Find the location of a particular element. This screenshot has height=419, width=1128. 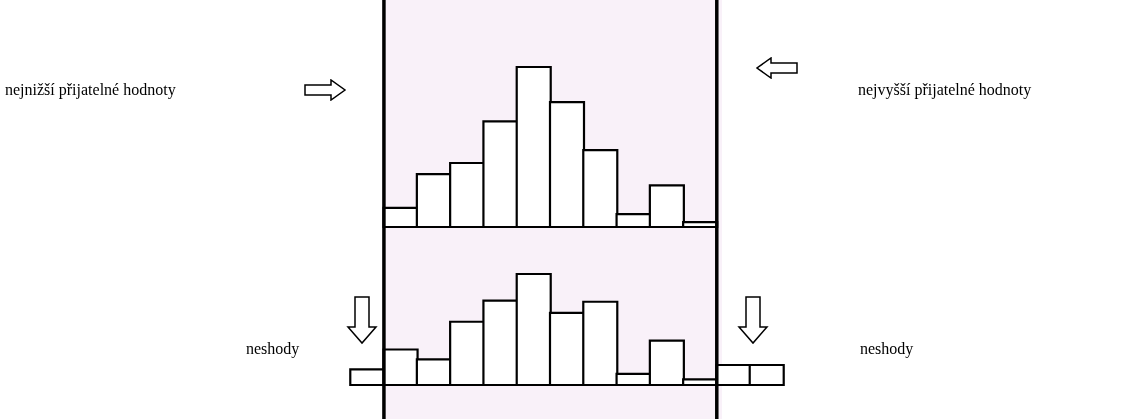

text: nejnižší přijatelné hodnoty is located at coordinates (90, 90).